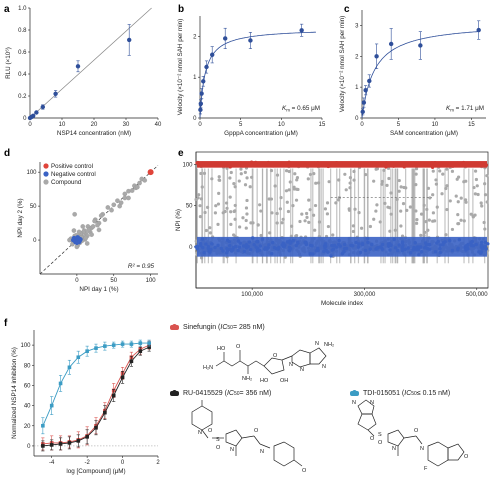 Image resolution: width=495 pixels, height=480 pixels. What do you see at coordinates (302, 370) in the screenshot?
I see `grp-n2: N` at bounding box center [302, 370].